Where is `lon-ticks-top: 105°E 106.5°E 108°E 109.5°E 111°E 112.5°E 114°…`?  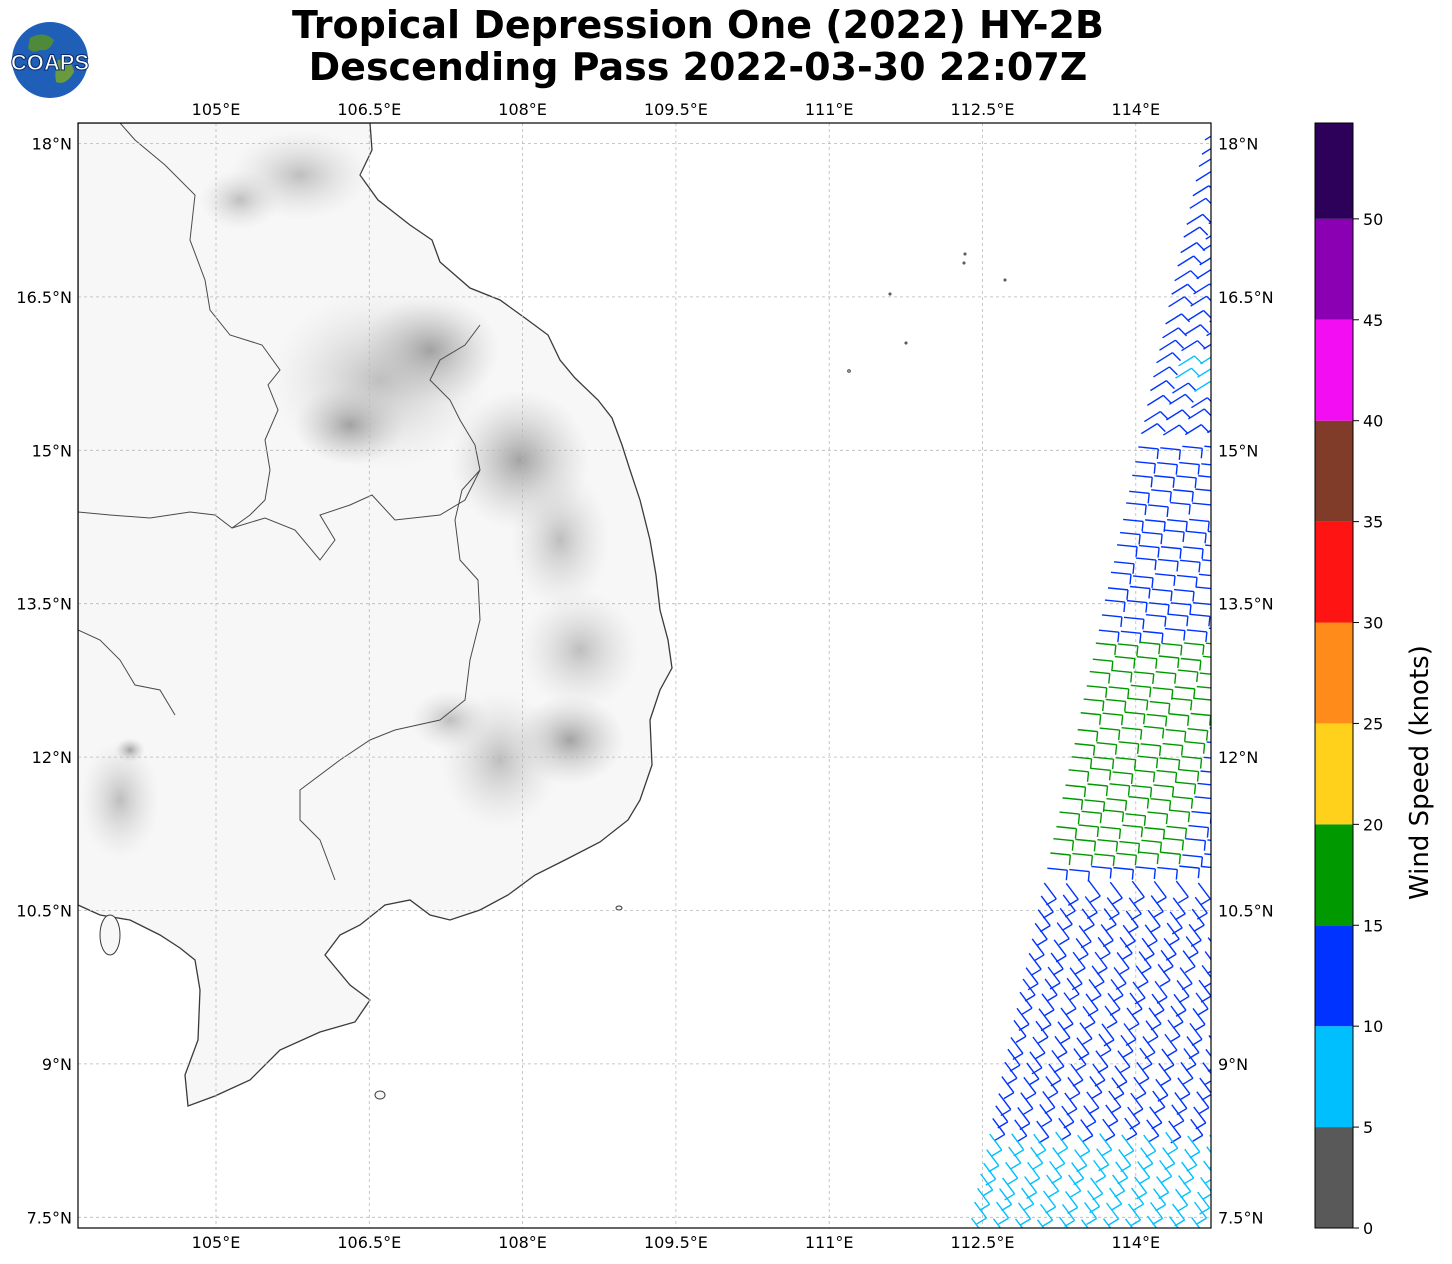 lon-ticks-top: 105°E 106.5°E 108°E 109.5°E 111°E 112.5°E 114°… is located at coordinates (676, 109).